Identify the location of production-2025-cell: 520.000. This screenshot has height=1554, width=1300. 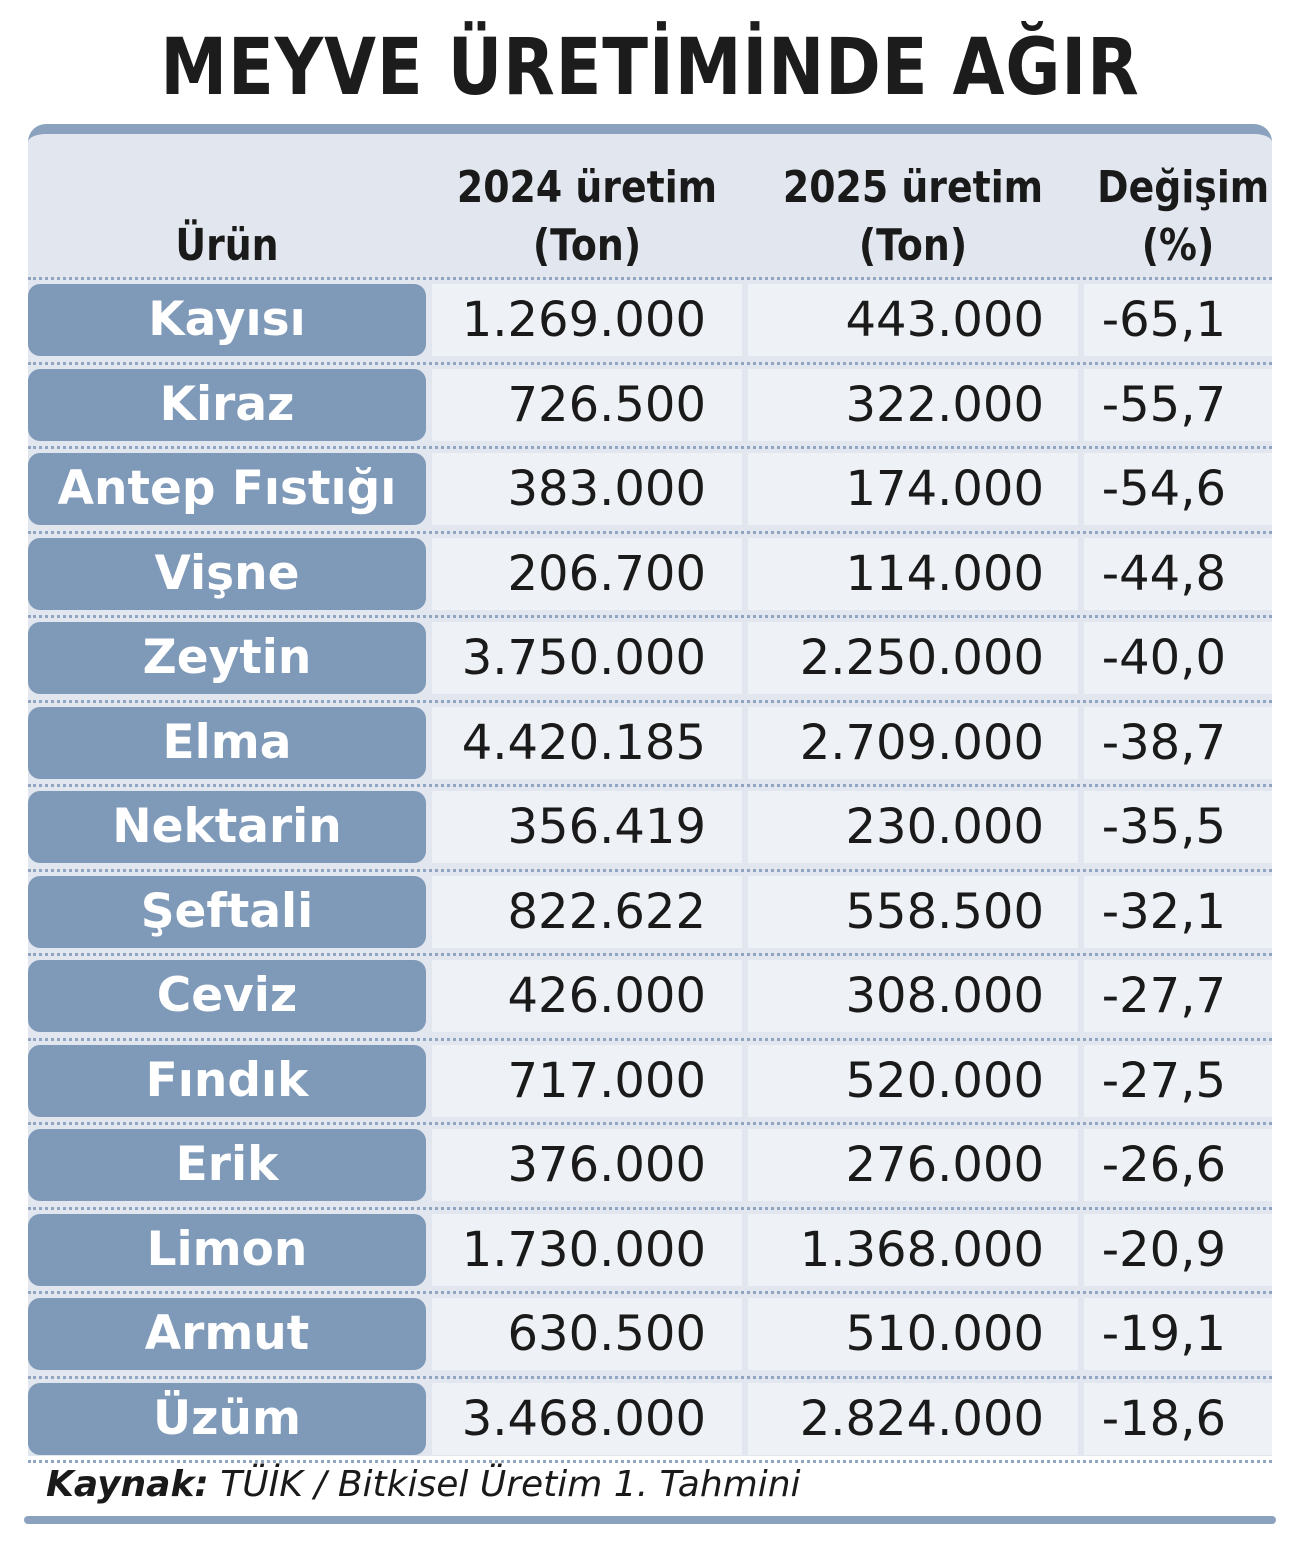
(913, 1081).